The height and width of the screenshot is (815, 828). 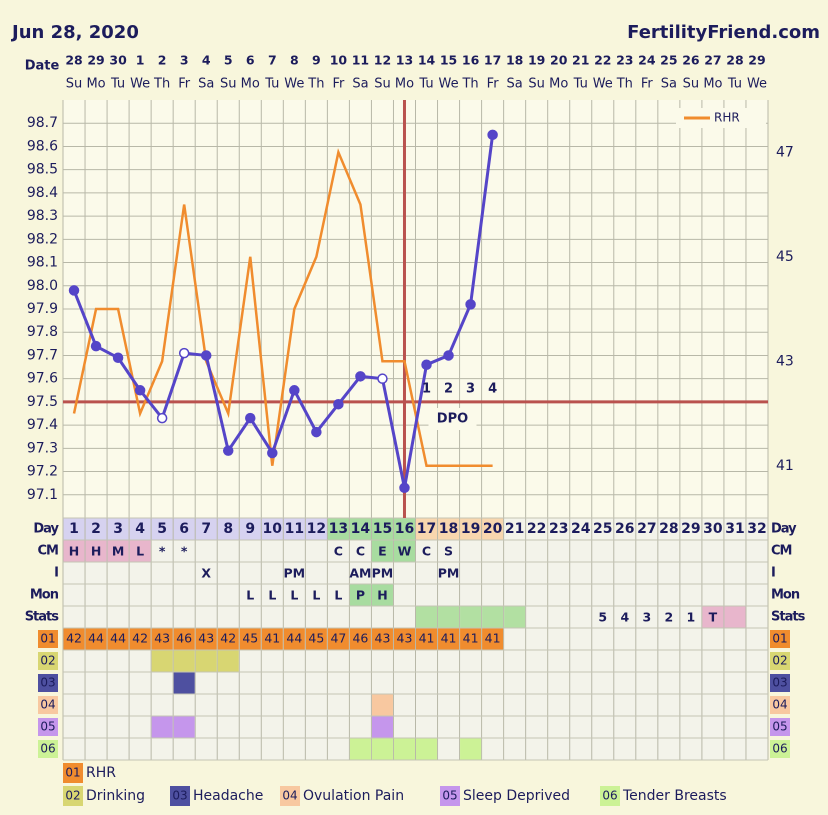 I want to click on date-label: 13, so click(x=404, y=60).